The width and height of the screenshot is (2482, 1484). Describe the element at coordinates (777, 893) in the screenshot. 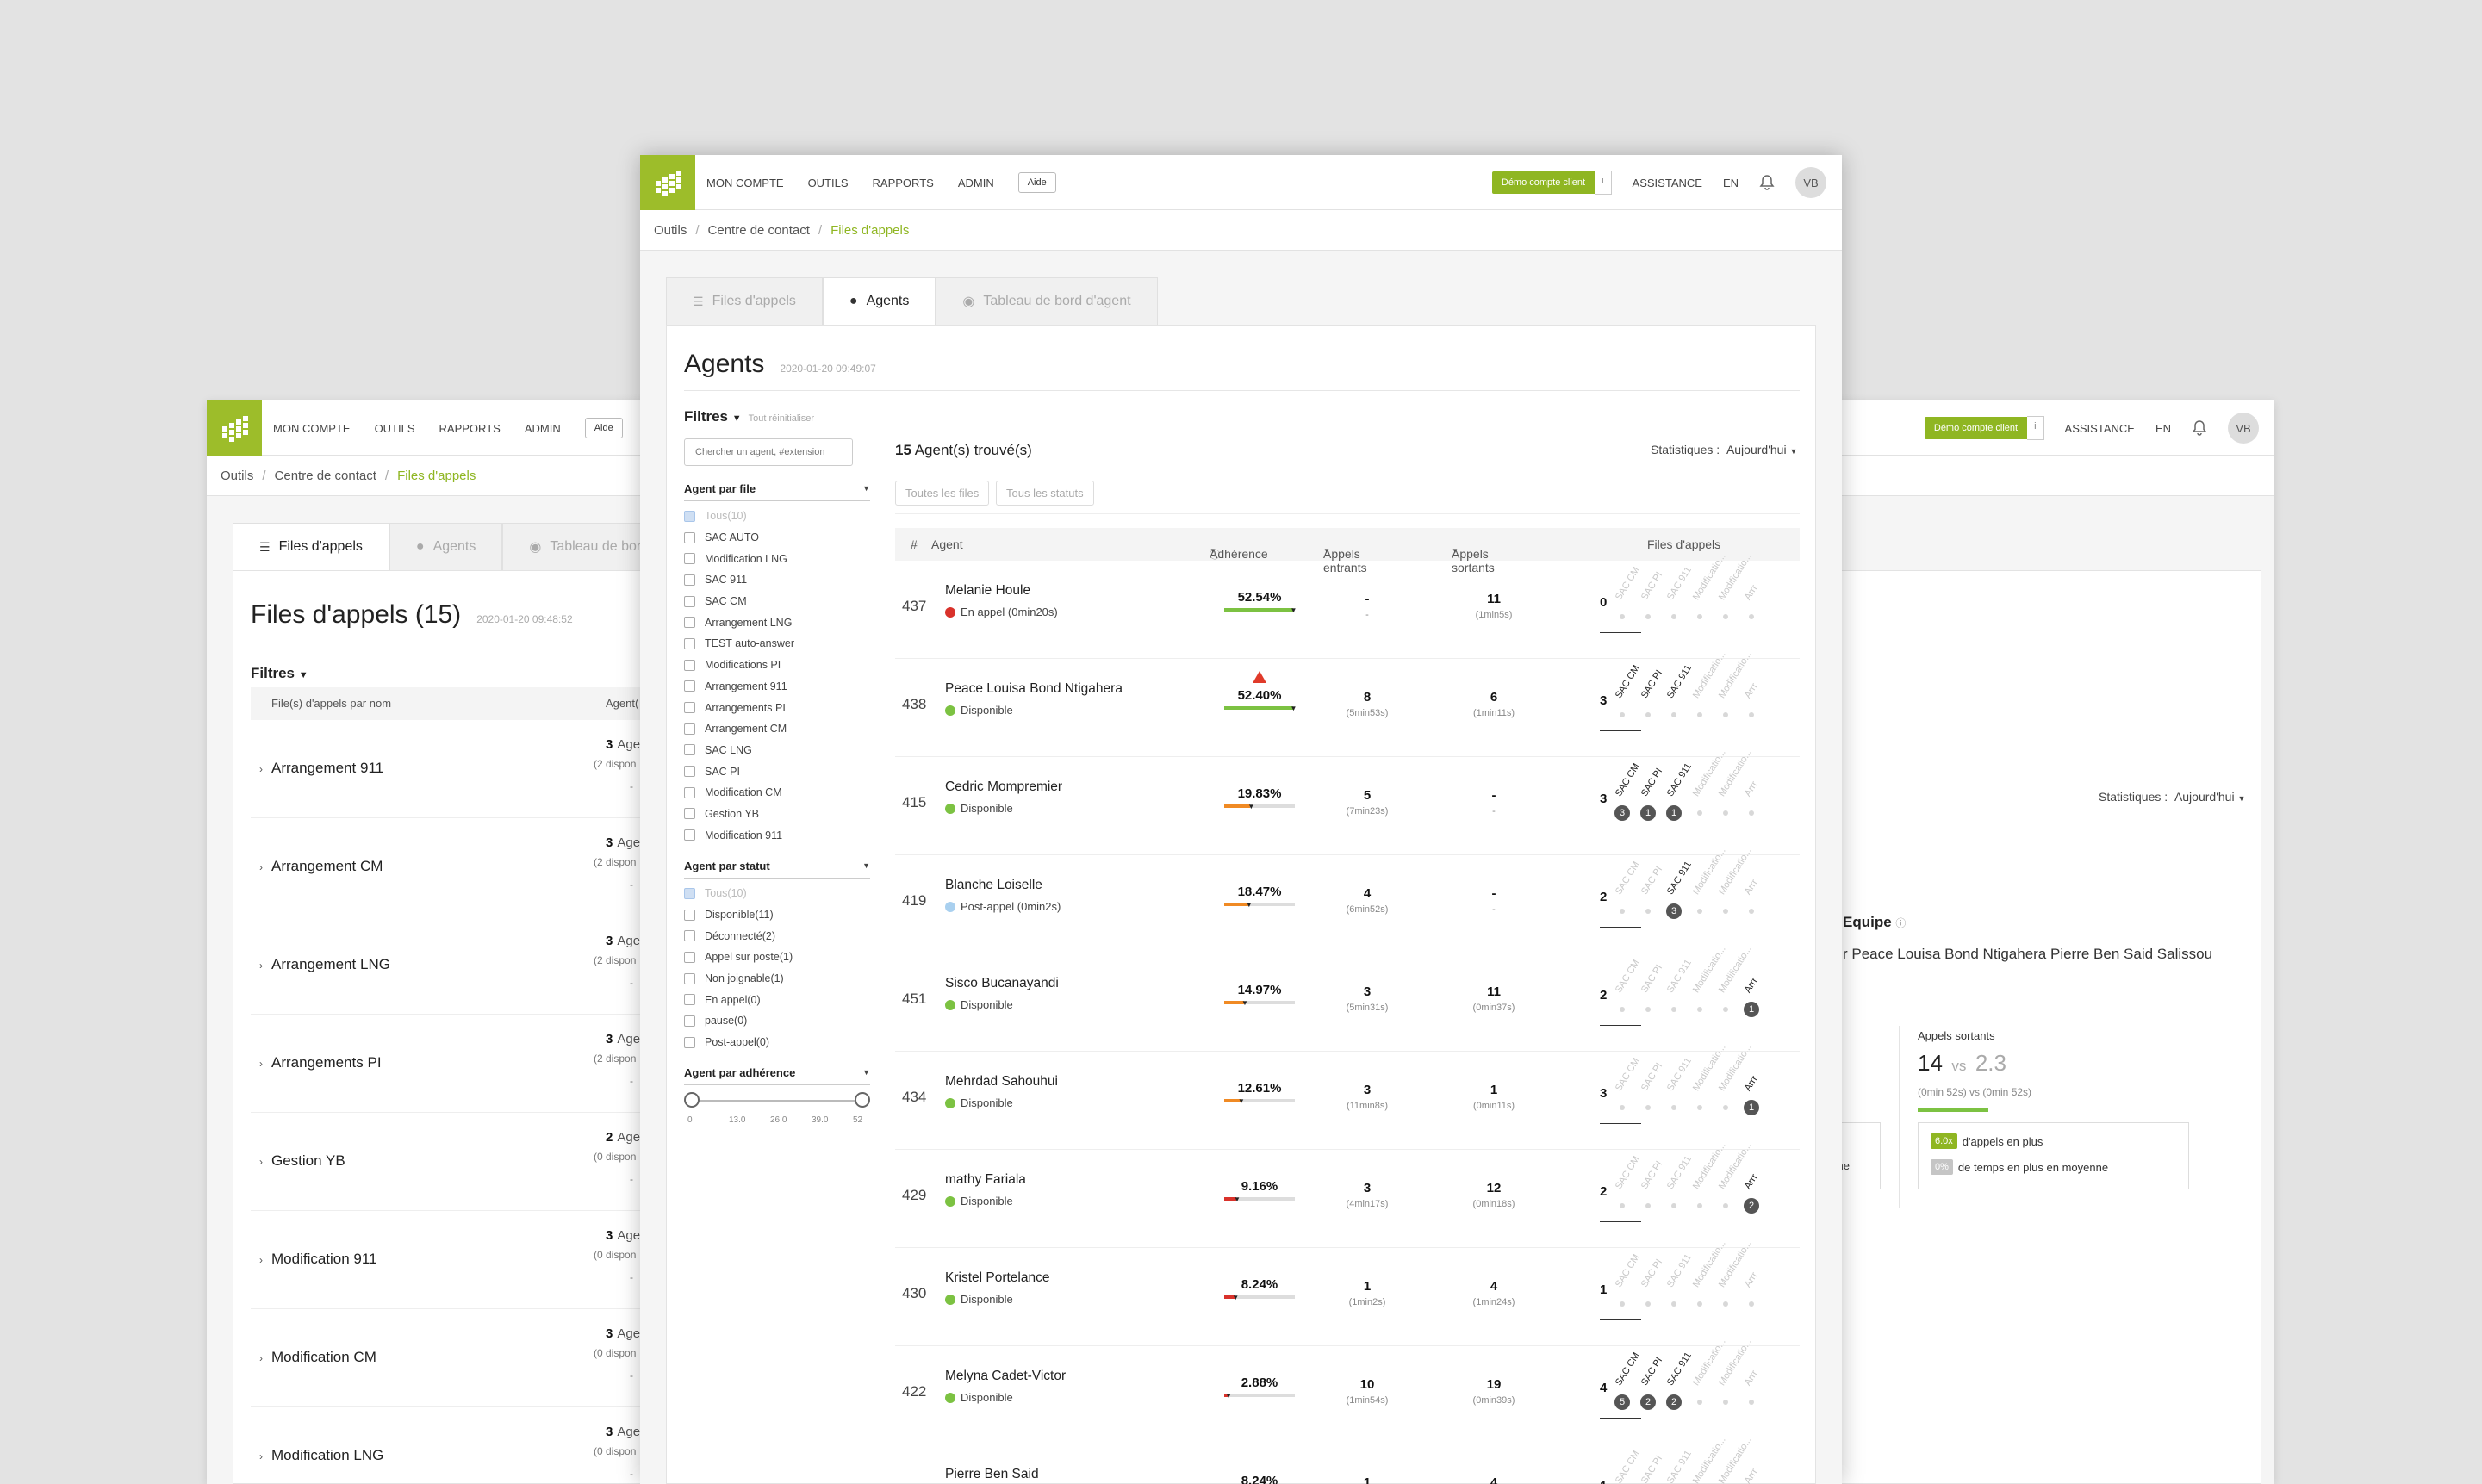

I see `filter-status-option: Tous(10)` at that location.